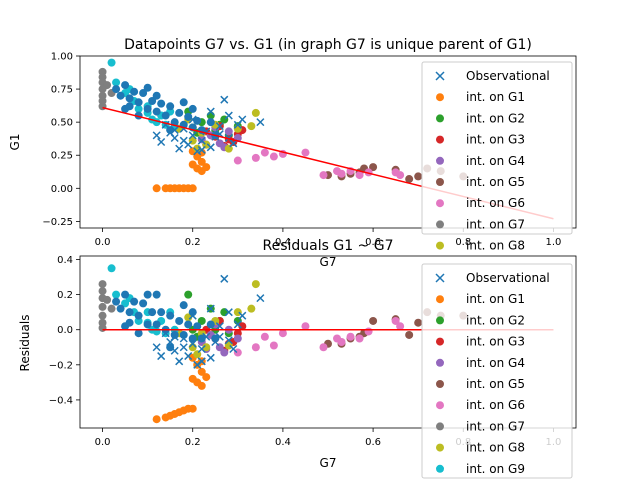 The width and height of the screenshot is (640, 480). Describe the element at coordinates (15, 142) in the screenshot. I see `chart-top-ylabel: G1` at that location.